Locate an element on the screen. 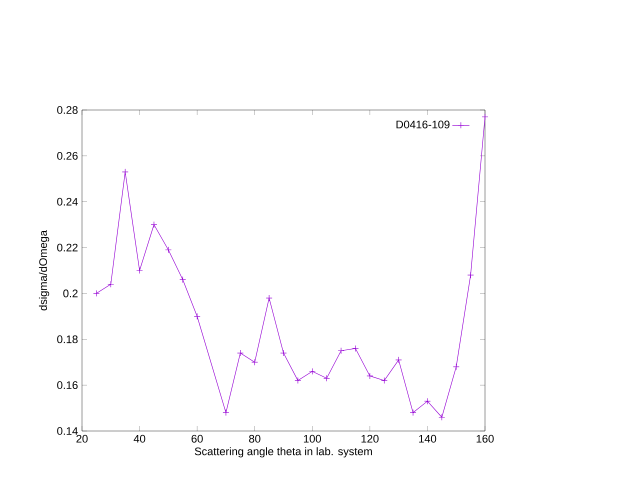  x-axis-title: Scattering angle theta in lab. system is located at coordinates (283, 452).